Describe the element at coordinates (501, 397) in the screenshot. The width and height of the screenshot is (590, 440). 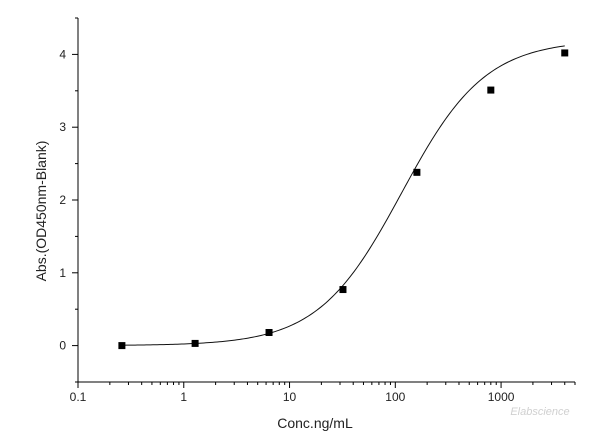
I see `x-tick-label: 1000` at that location.